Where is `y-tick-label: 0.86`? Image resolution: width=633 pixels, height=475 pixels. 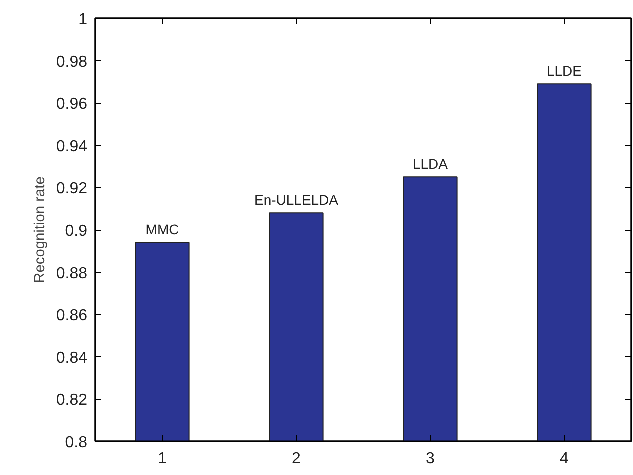
y-tick-label: 0.86 is located at coordinates (72, 316).